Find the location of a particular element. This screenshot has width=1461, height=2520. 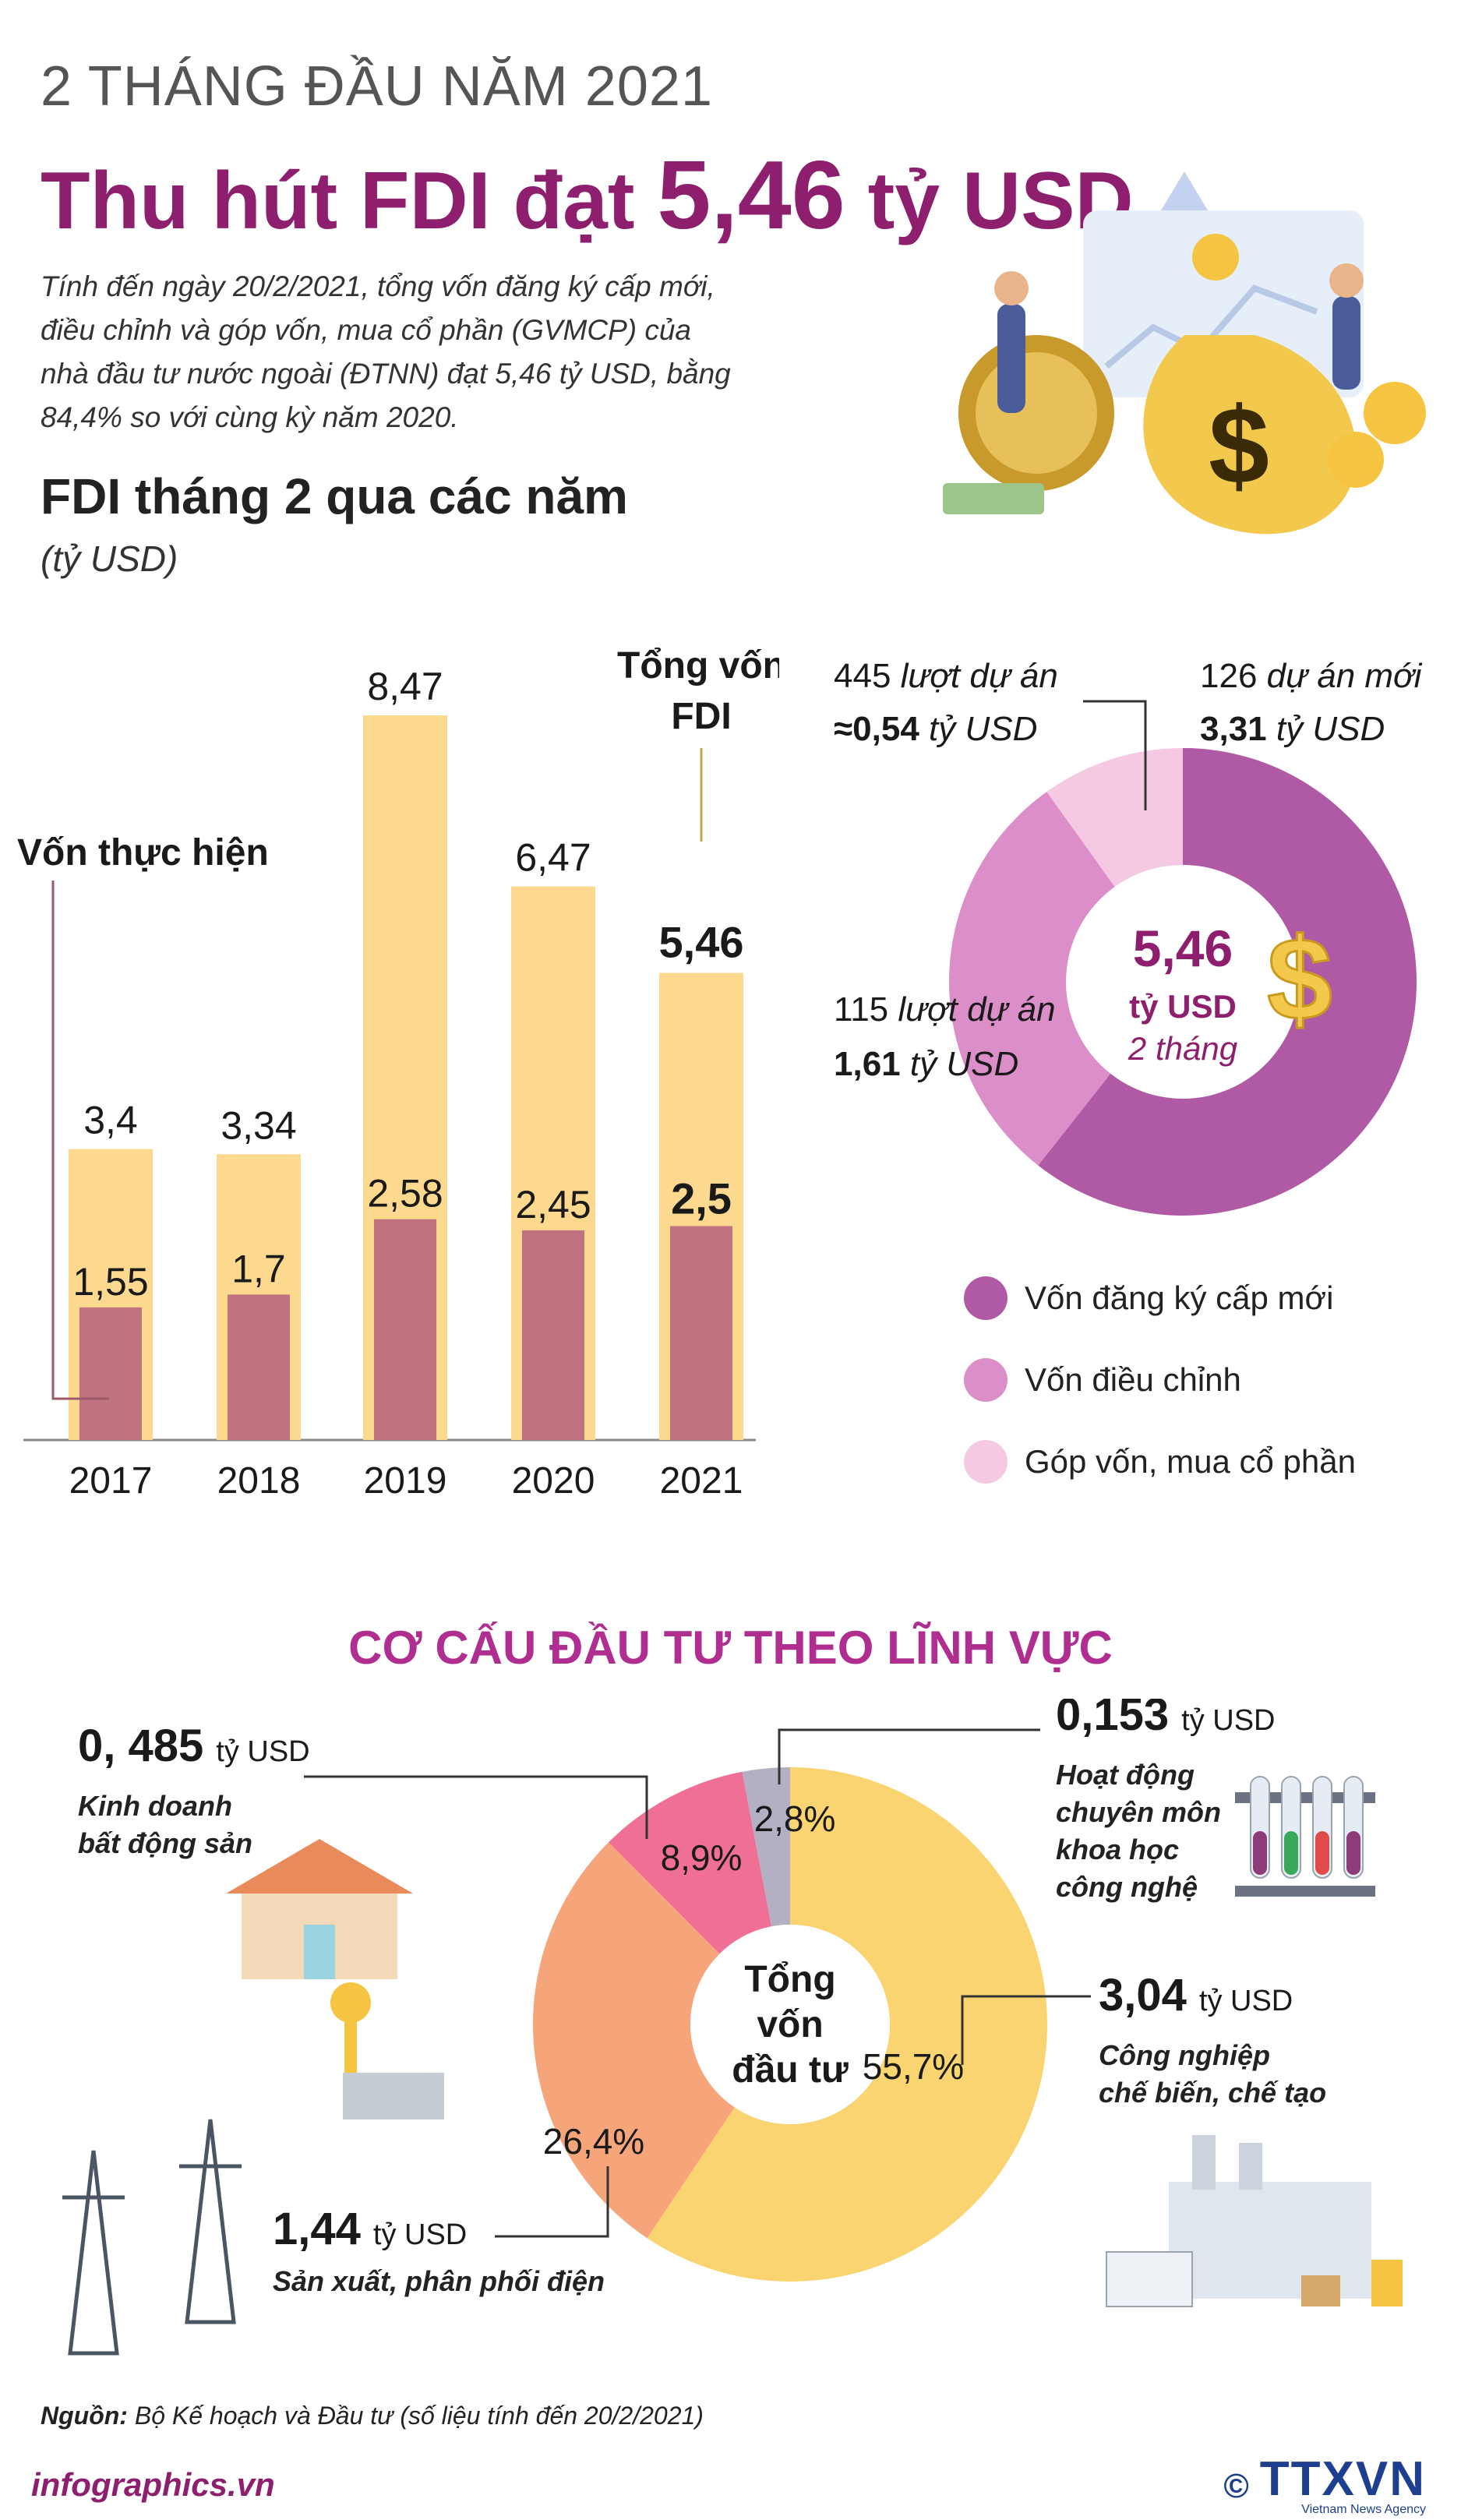

slice-adjust-value-num: 1,61 is located at coordinates (872, 1064).